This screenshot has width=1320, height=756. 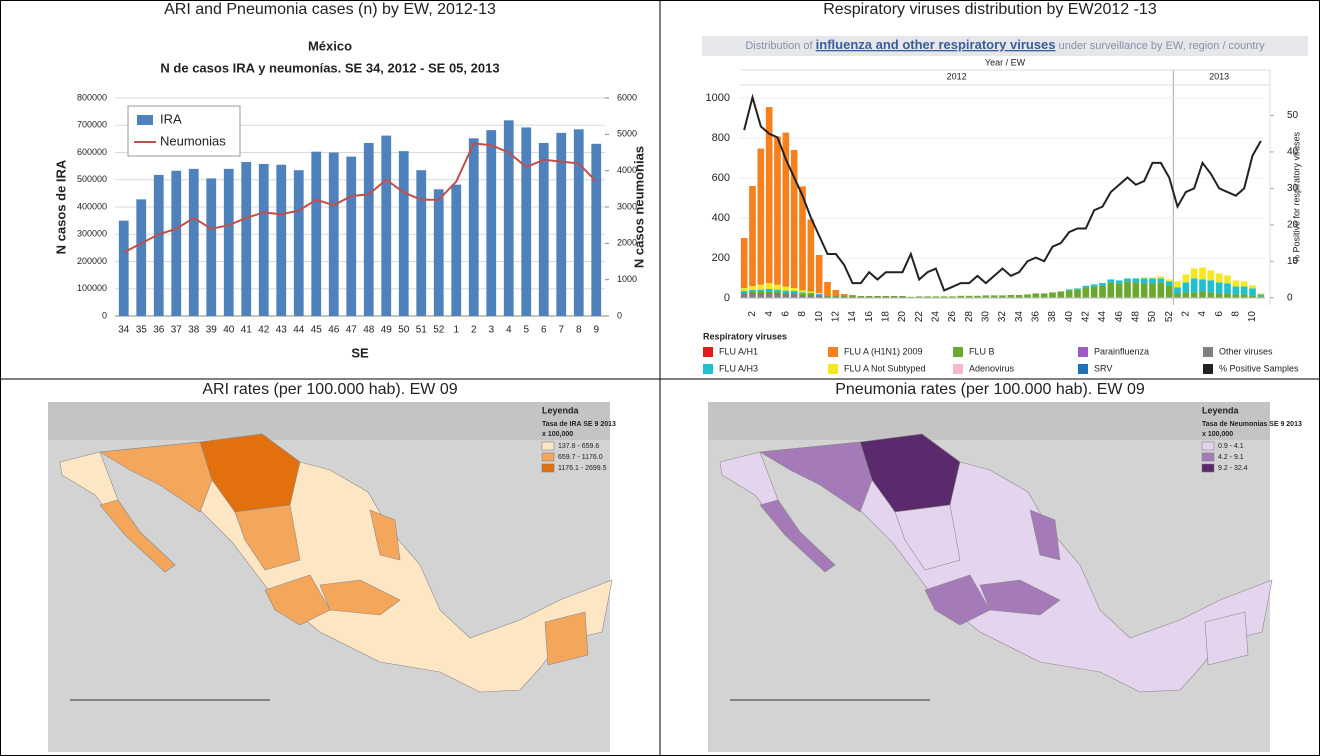 I want to click on panel-title: ARI rates (per 100.000 hab). EW 09, so click(x=329, y=389).